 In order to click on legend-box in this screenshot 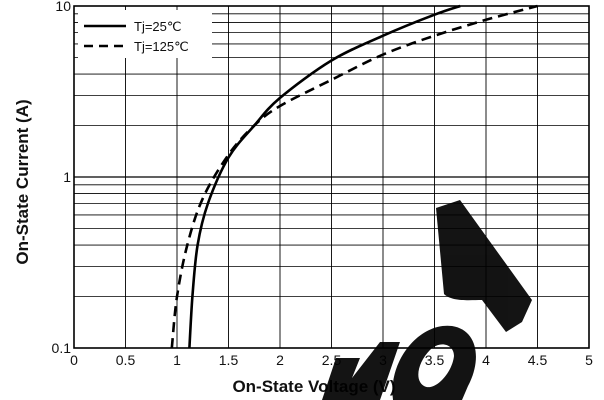, I will do `click(145, 34)`.